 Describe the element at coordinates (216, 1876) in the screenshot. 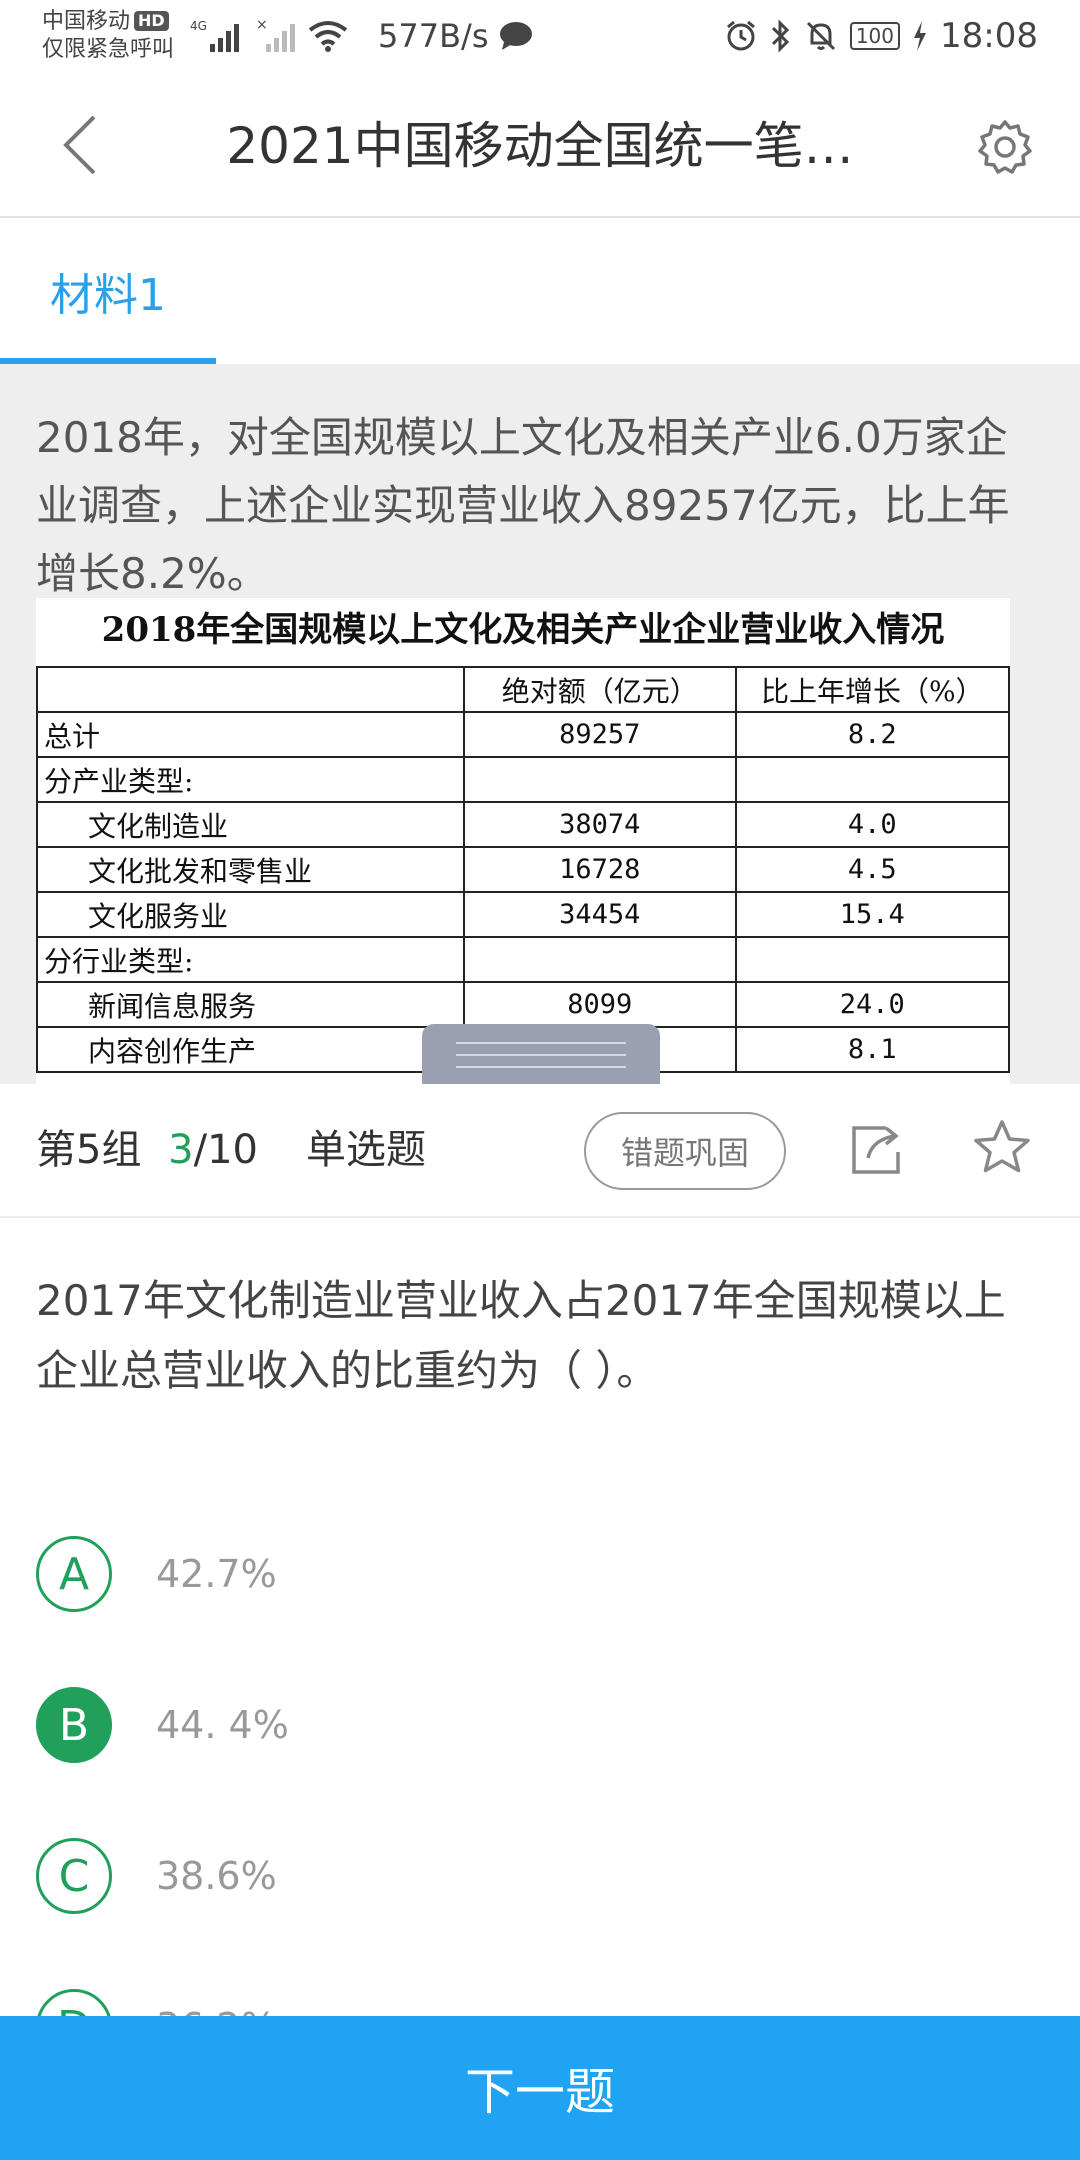

I see `option-text: 38.6%` at that location.